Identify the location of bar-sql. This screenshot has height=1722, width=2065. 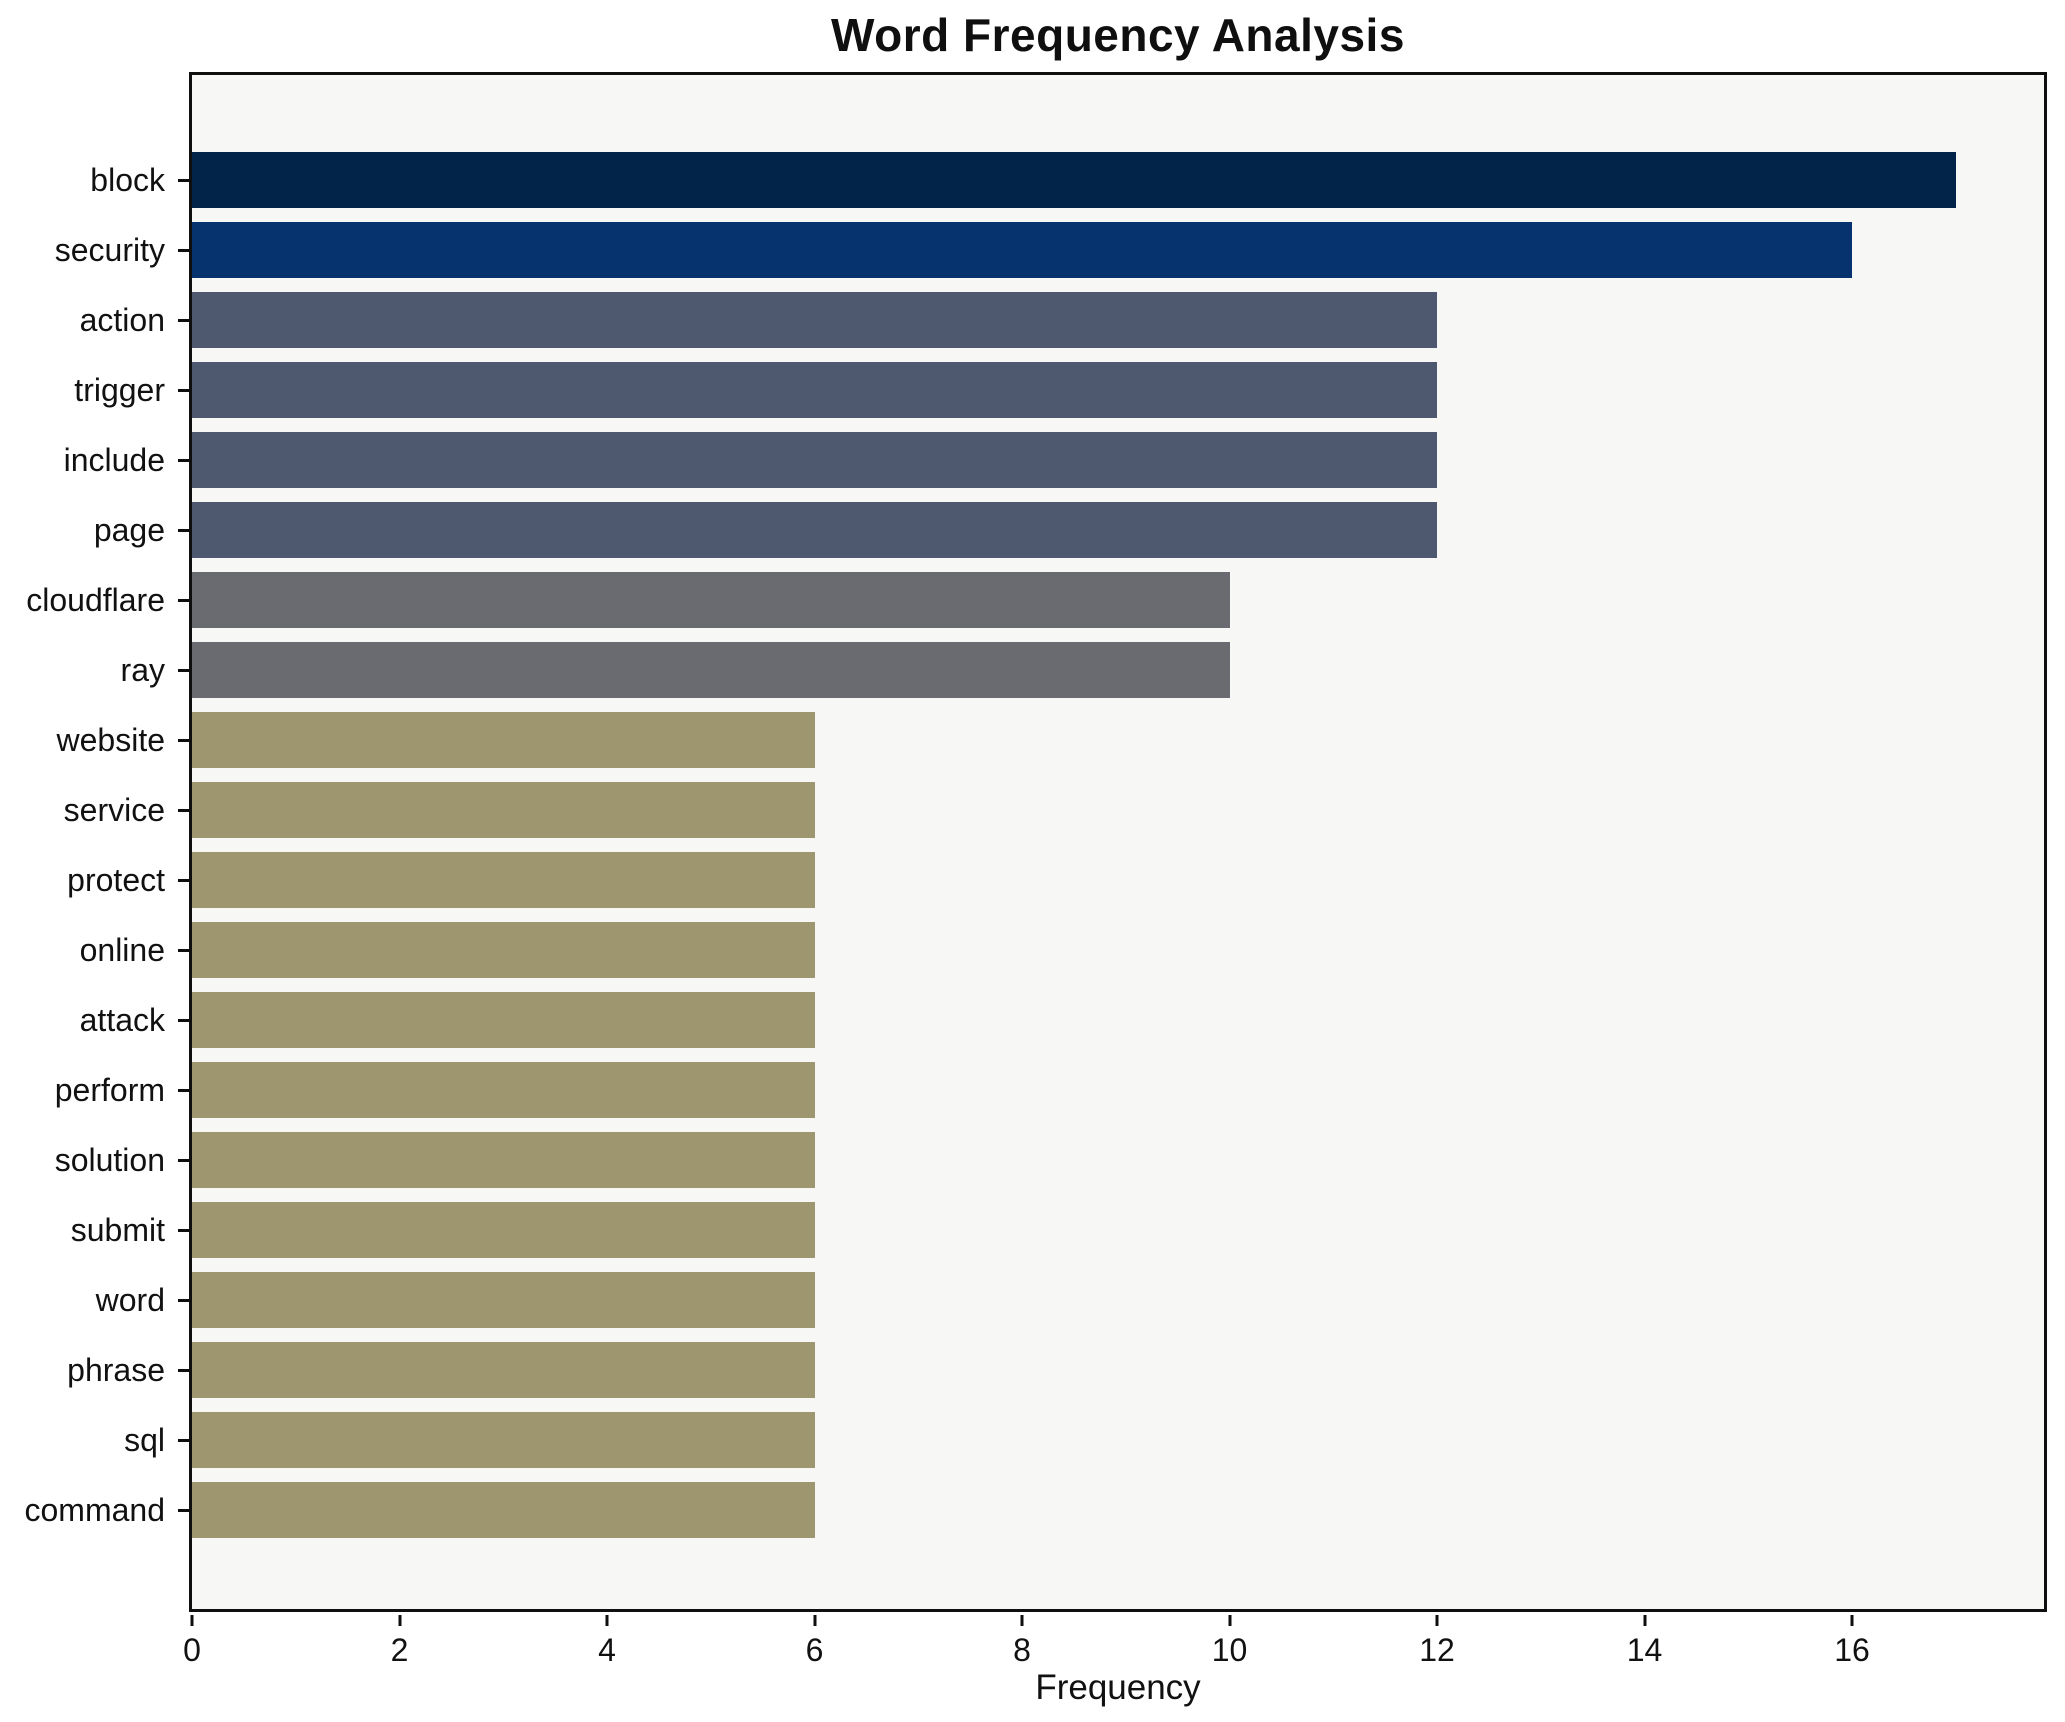
(503, 1440).